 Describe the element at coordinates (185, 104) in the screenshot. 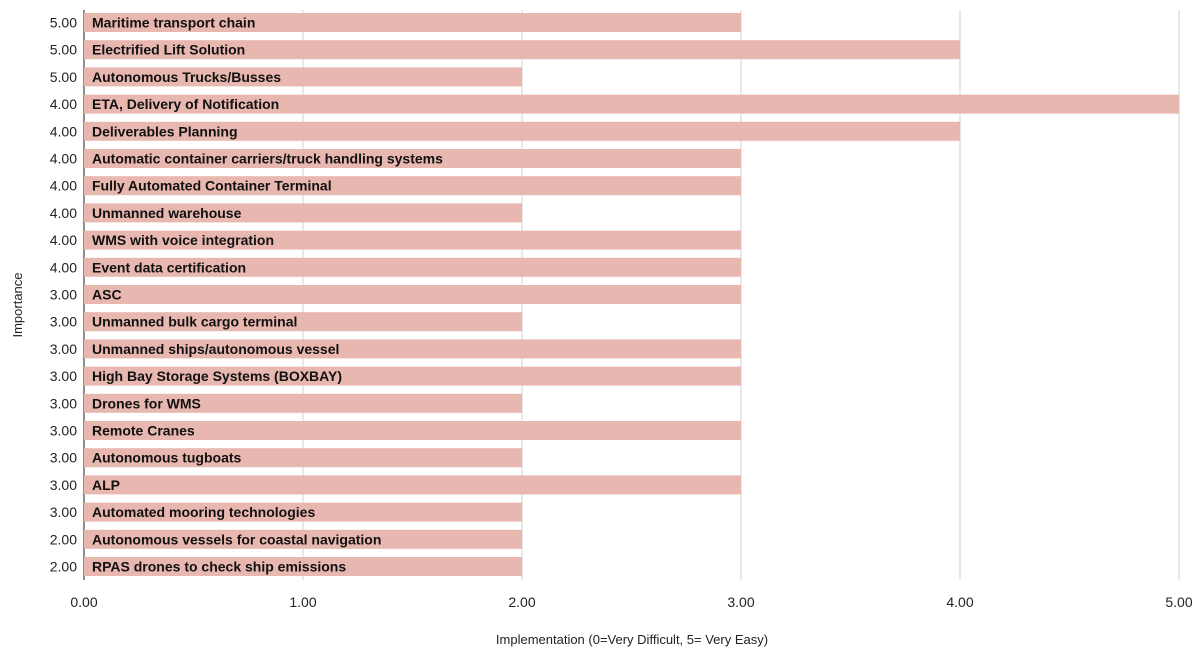

I see `bar-label: ETA, Delivery of Notification` at that location.